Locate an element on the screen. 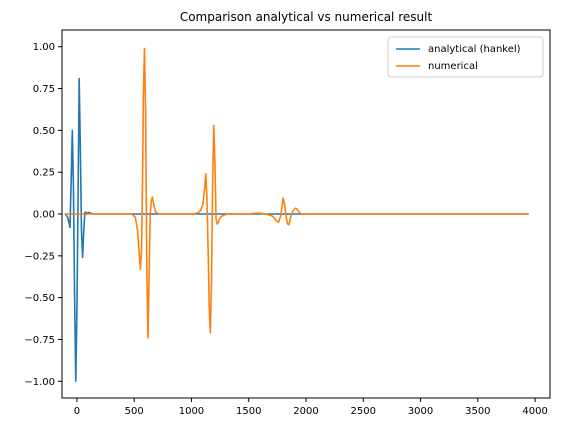  x-tick-label: 500 is located at coordinates (134, 411).